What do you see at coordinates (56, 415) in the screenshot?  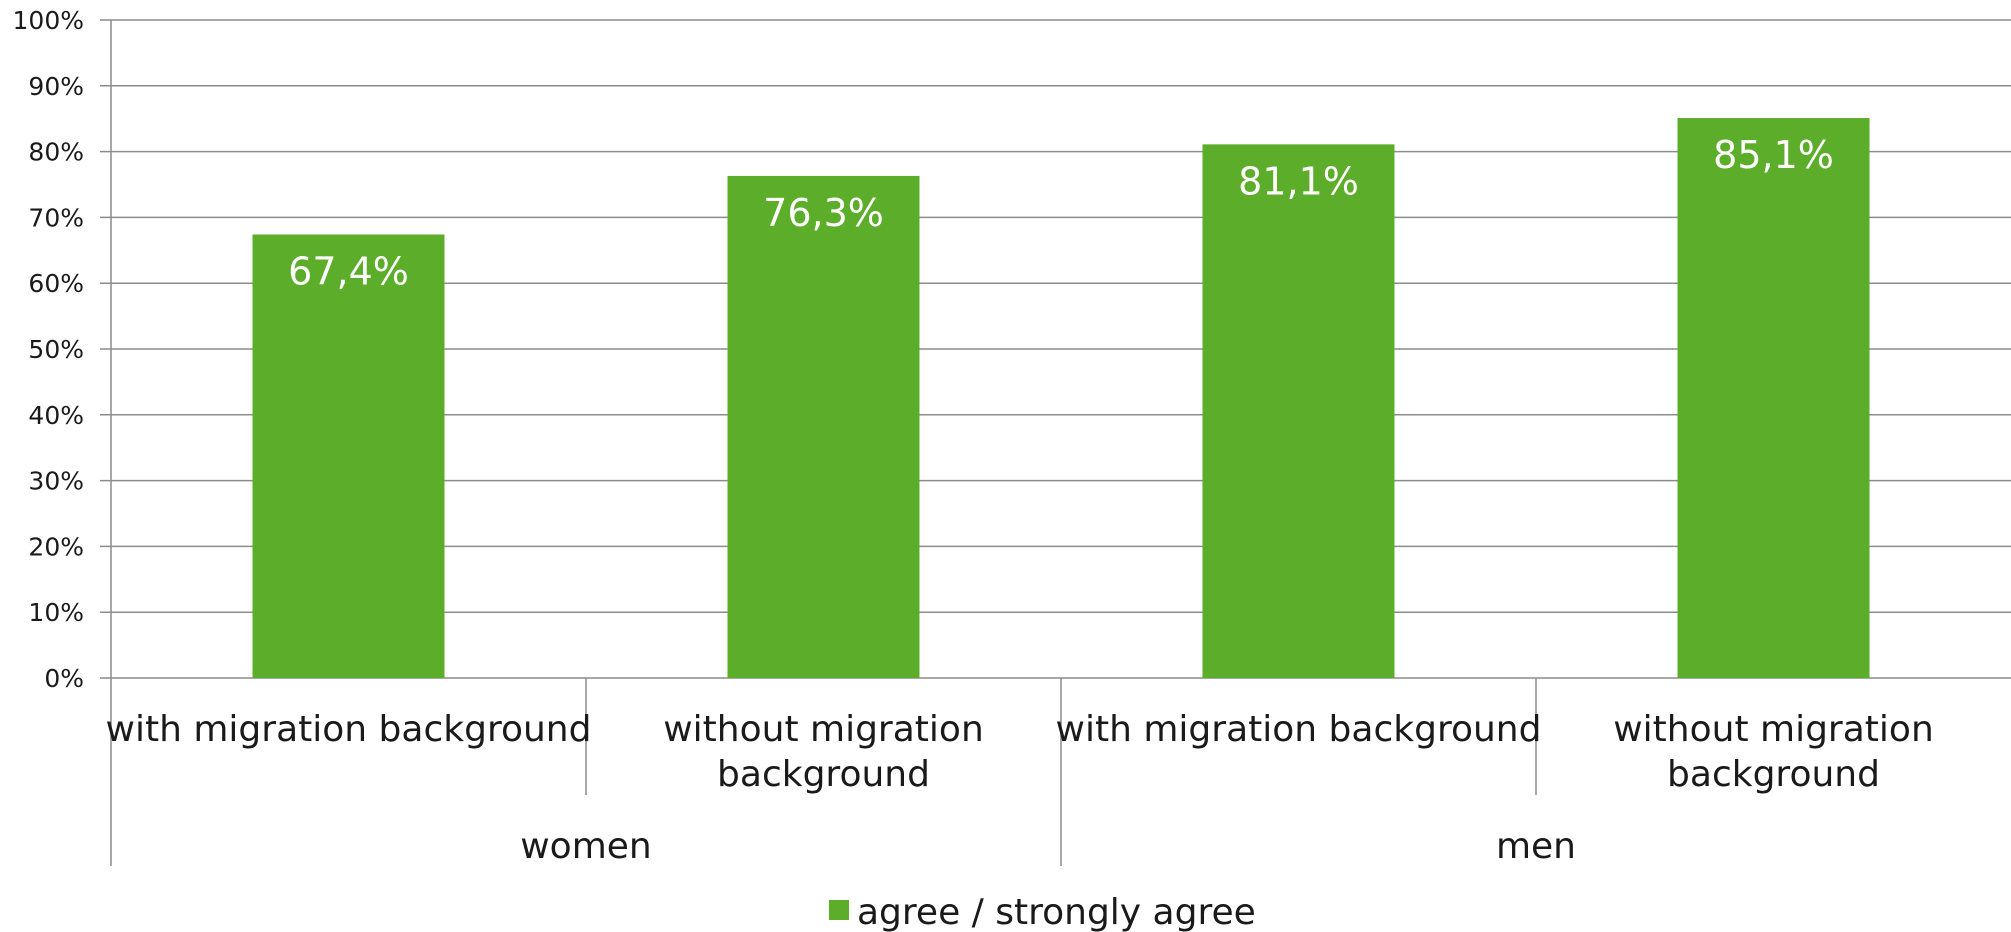 I see `y-tick-label: 40%` at bounding box center [56, 415].